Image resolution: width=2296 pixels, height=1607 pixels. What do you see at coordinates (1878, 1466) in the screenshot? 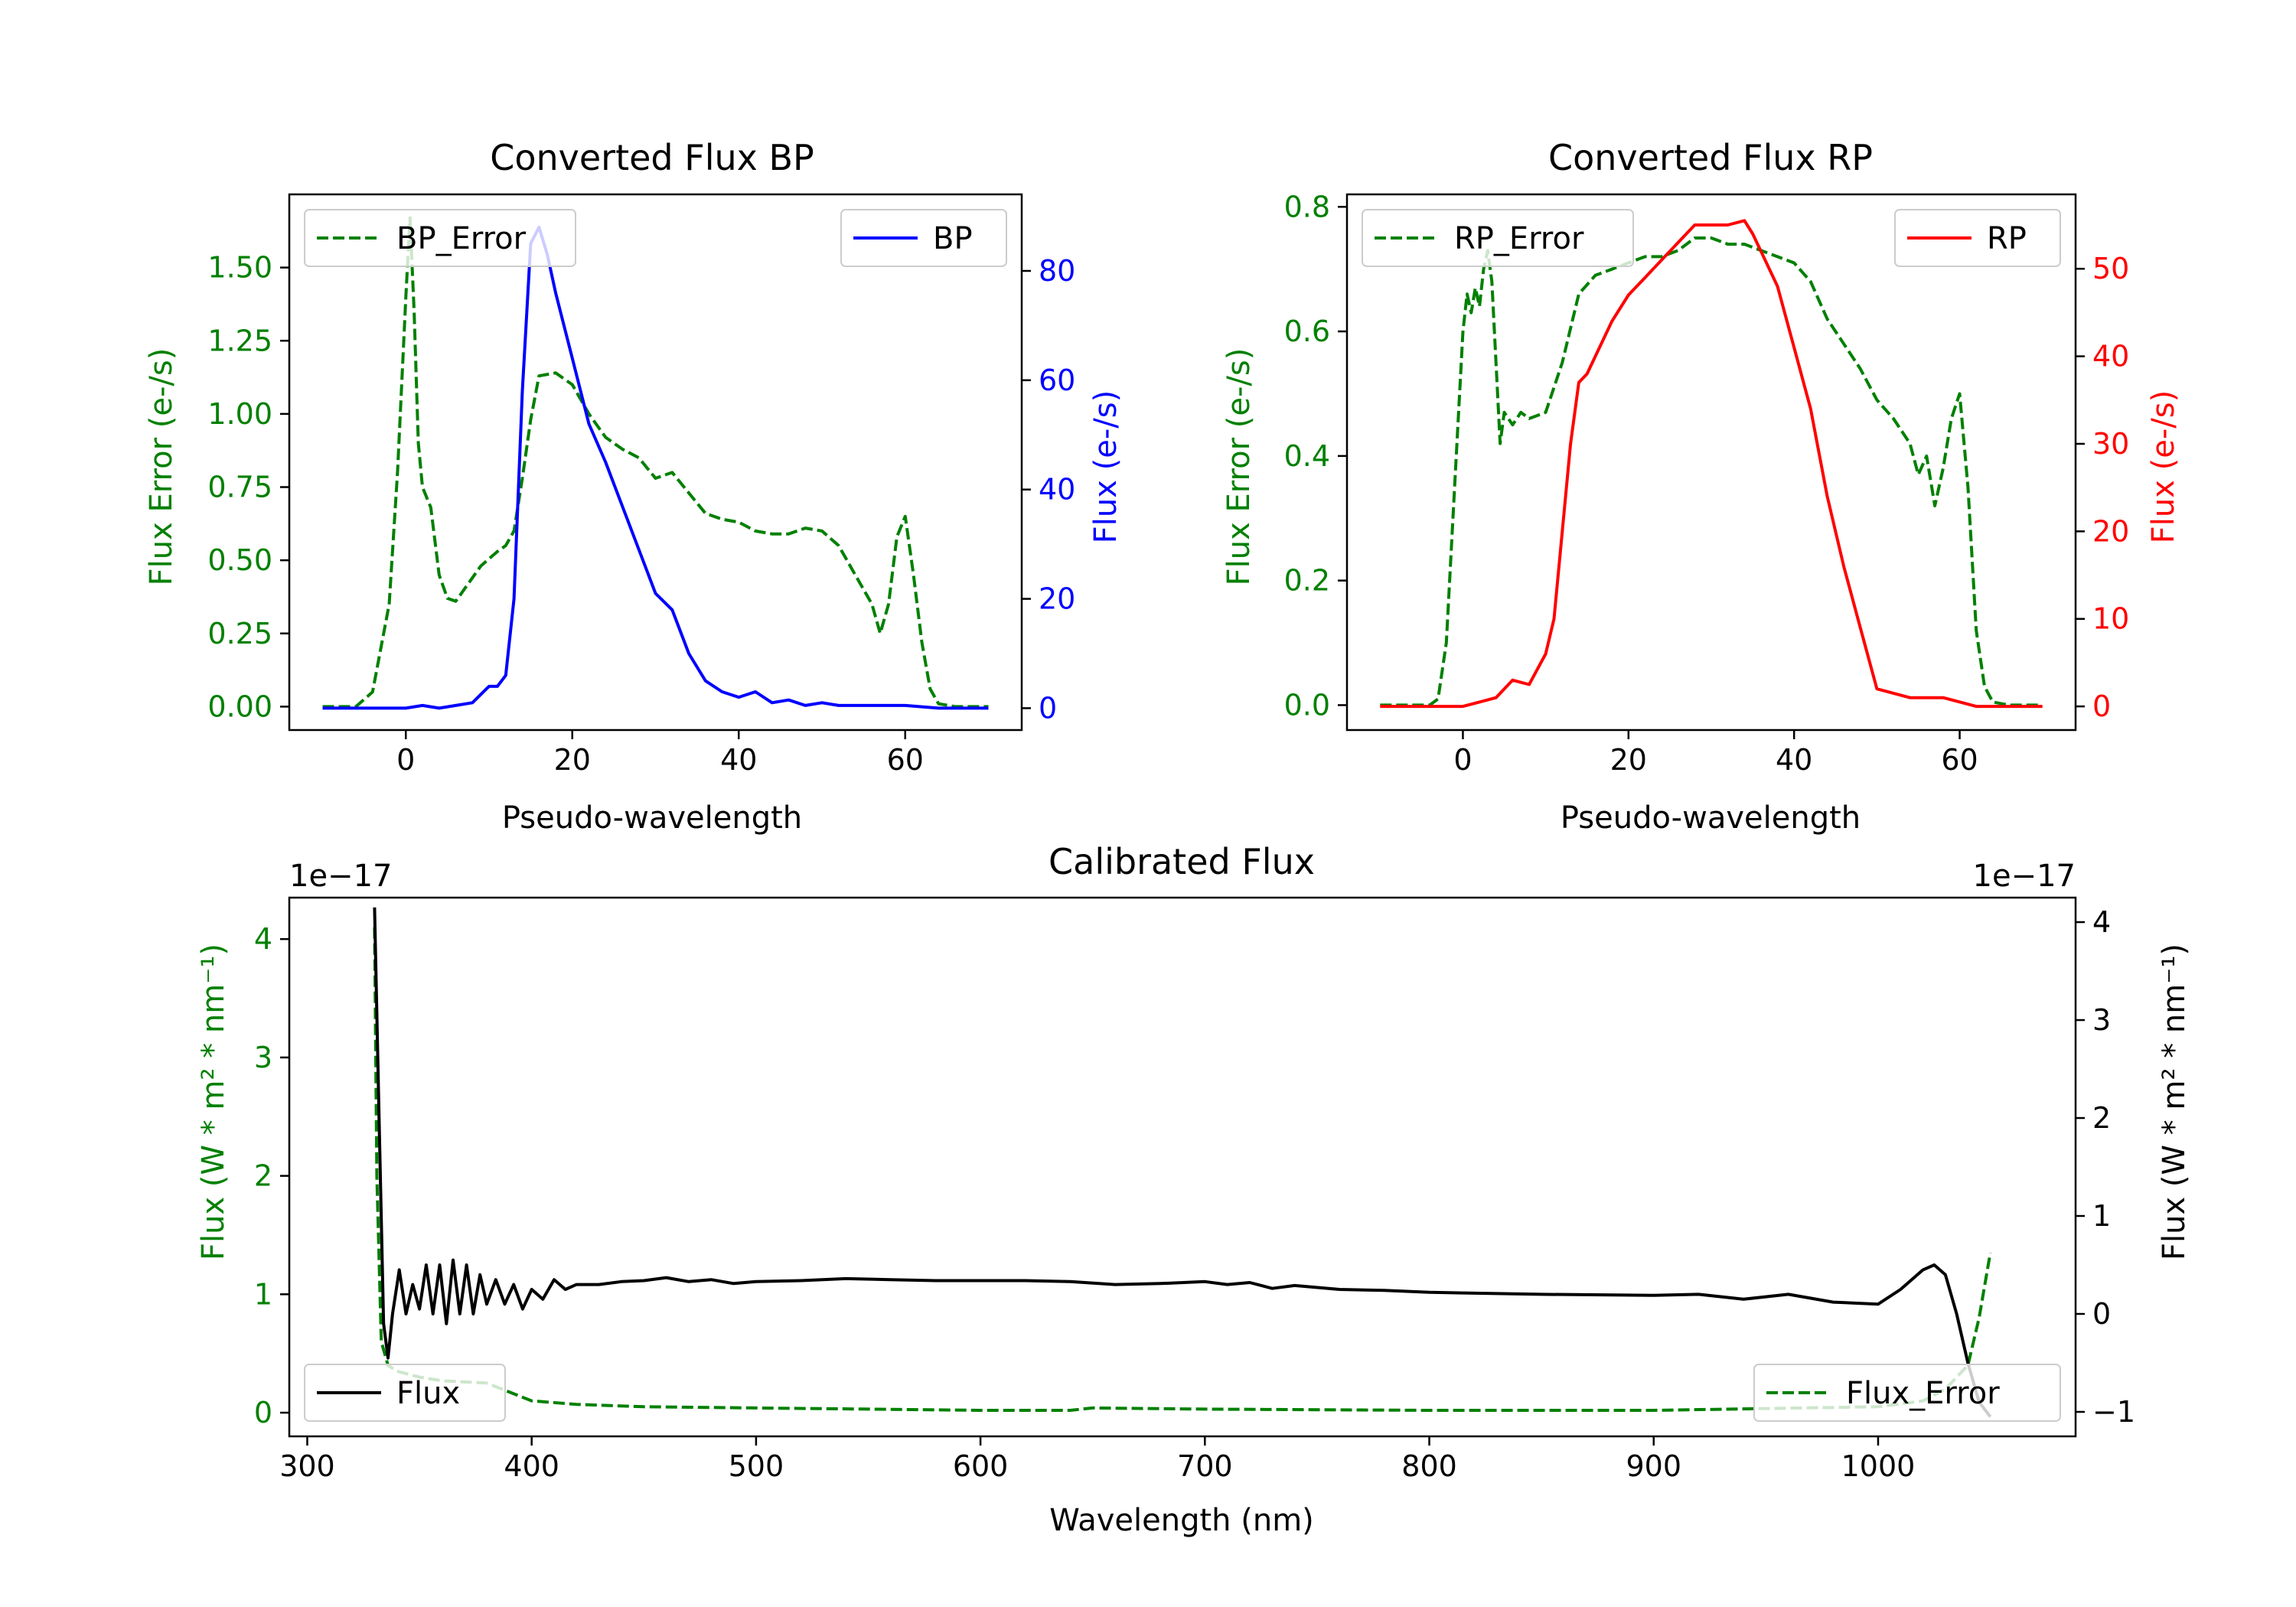
I see `calibrated-x-tick-label: 1000` at bounding box center [1878, 1466].